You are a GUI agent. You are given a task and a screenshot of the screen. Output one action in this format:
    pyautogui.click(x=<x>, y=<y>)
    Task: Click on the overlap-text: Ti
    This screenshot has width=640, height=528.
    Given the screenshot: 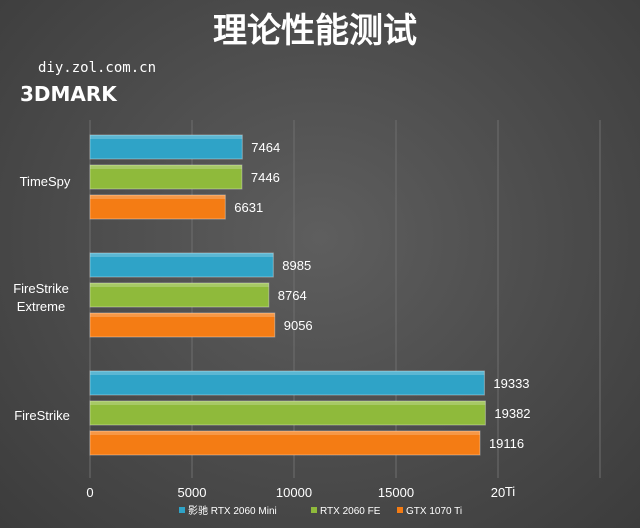 What is the action you would take?
    pyautogui.click(x=510, y=491)
    